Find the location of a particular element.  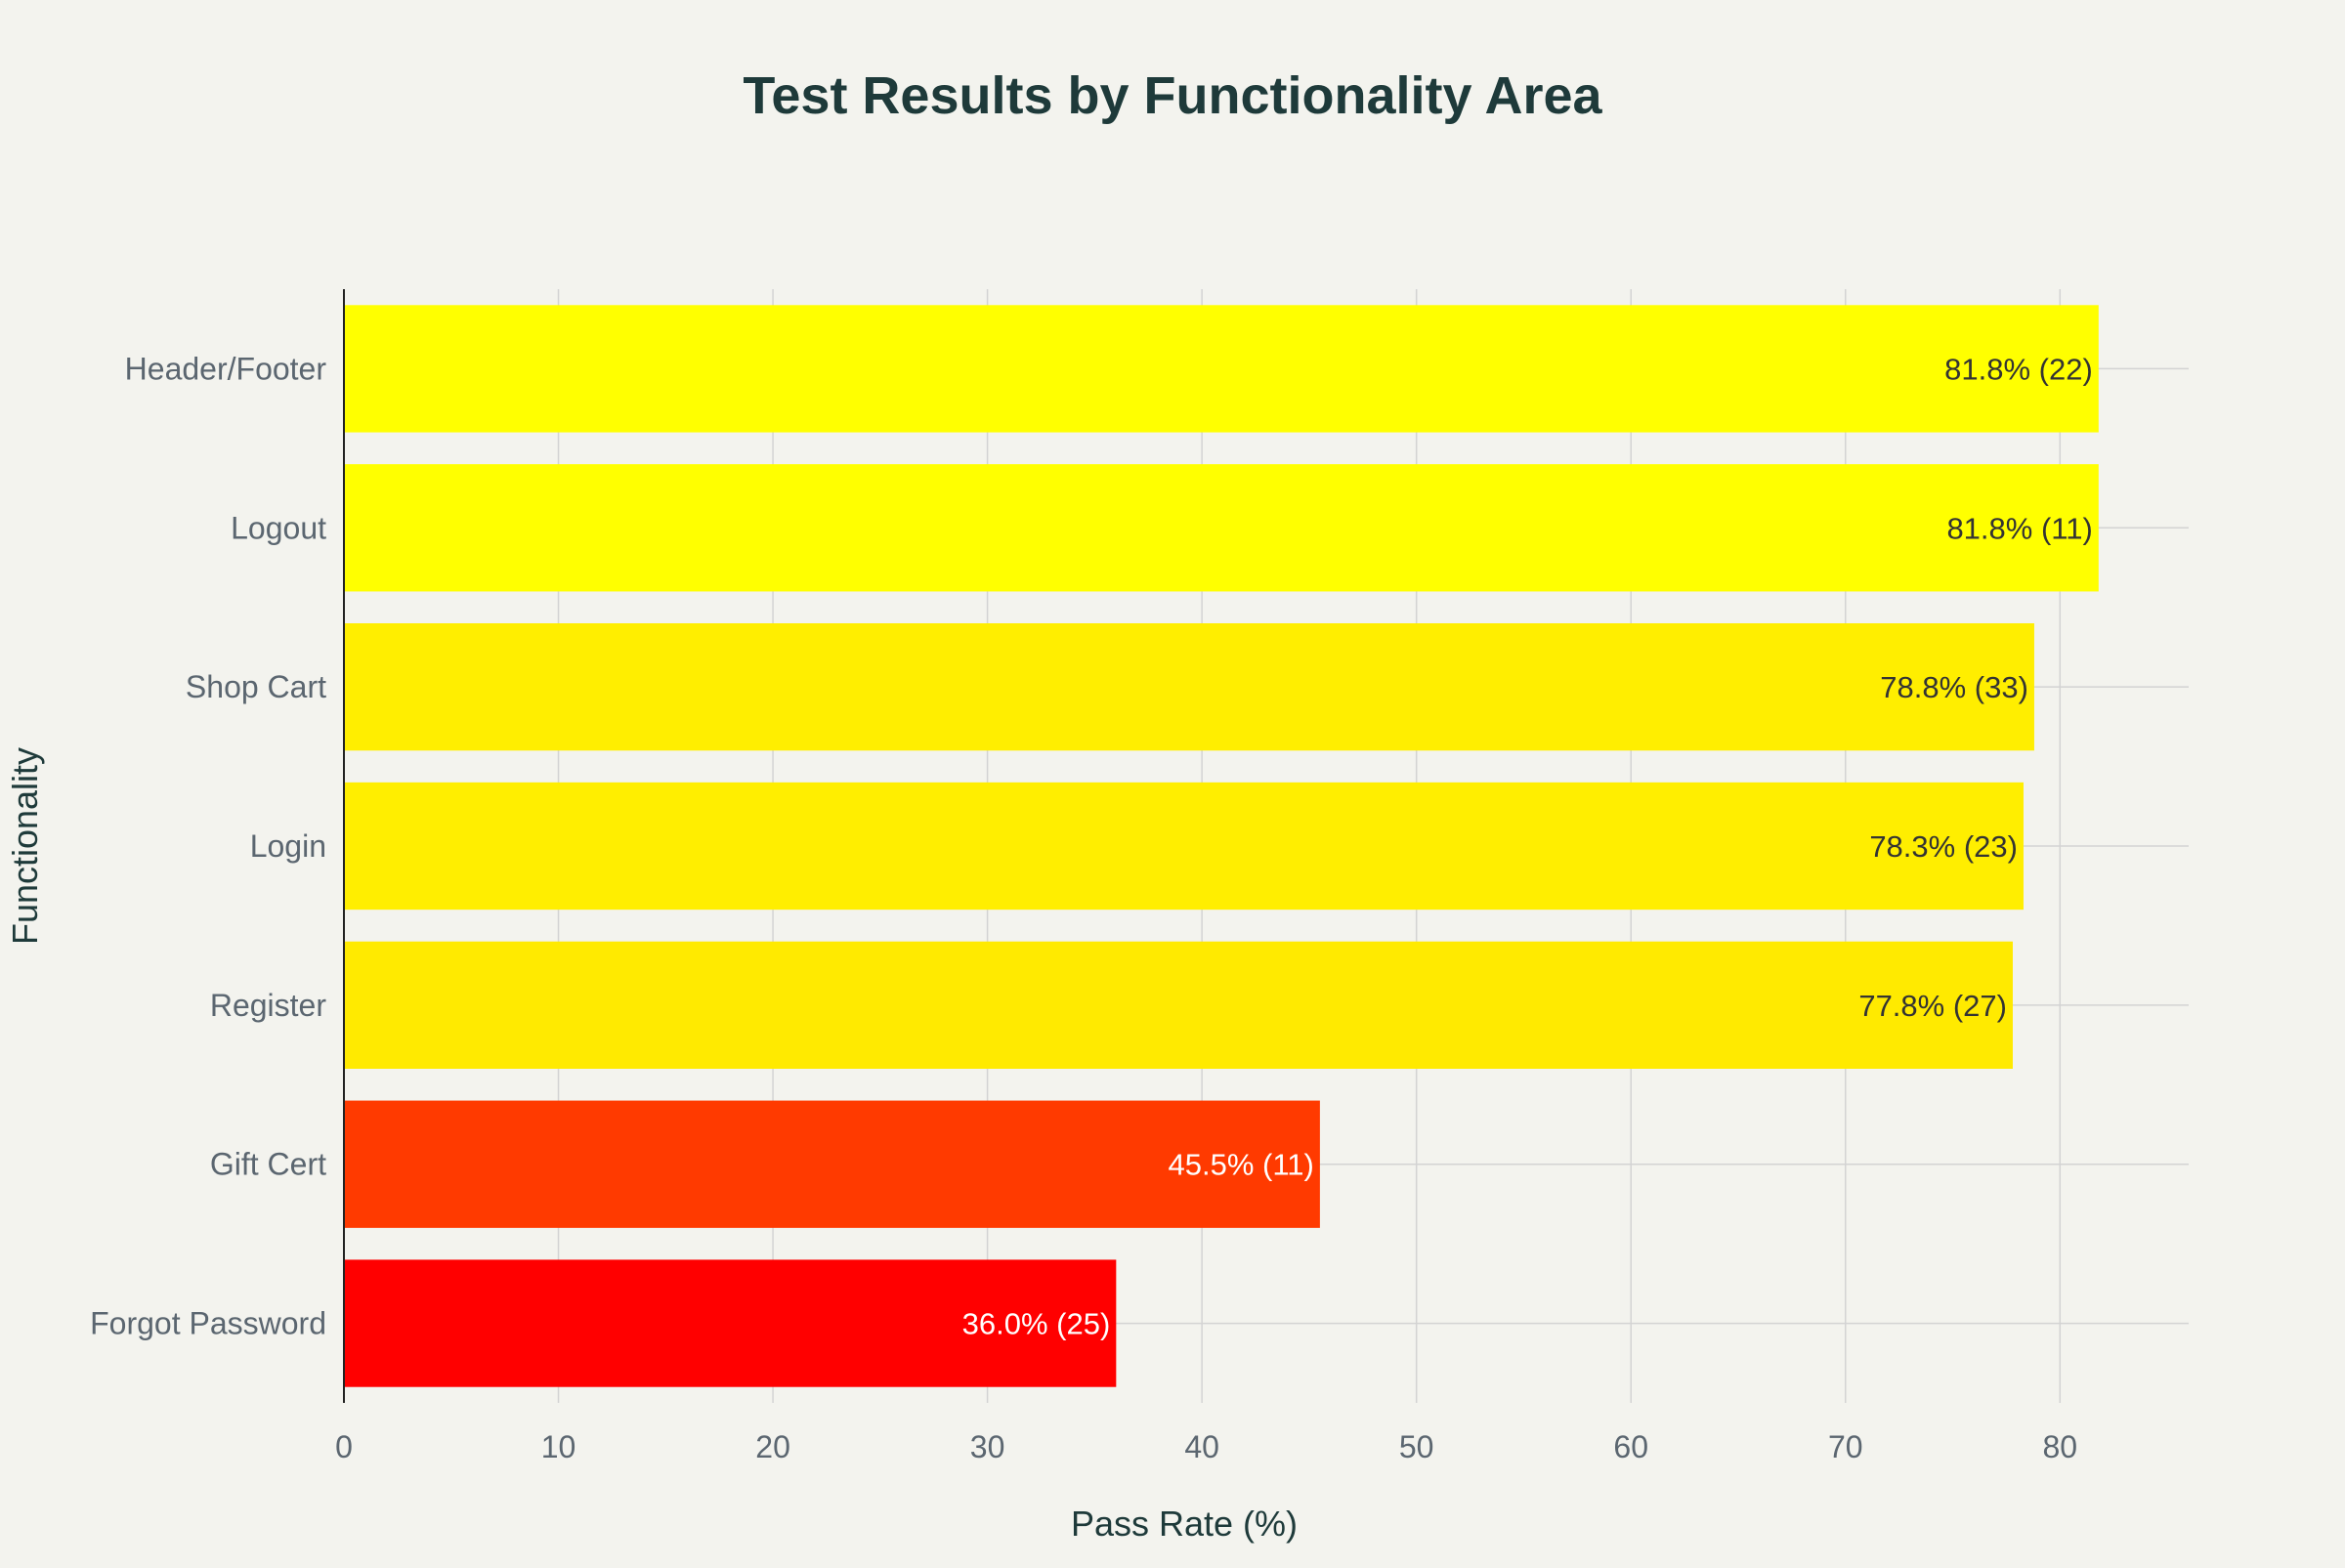

y-tick-label: Register is located at coordinates (268, 1005).